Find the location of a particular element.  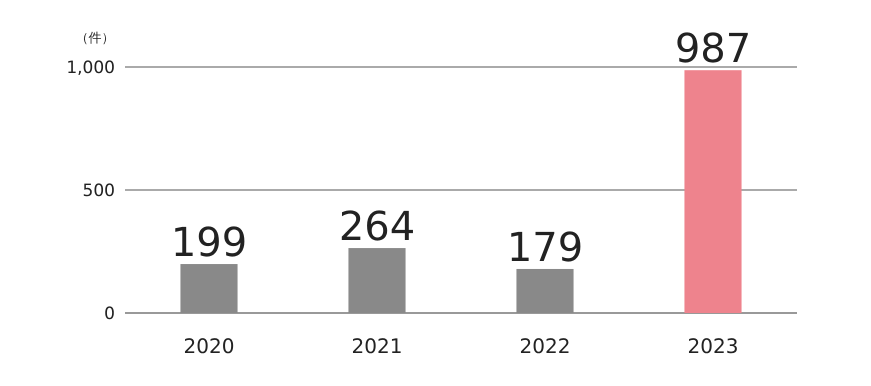

x-tick-label: 2021 is located at coordinates (377, 346).